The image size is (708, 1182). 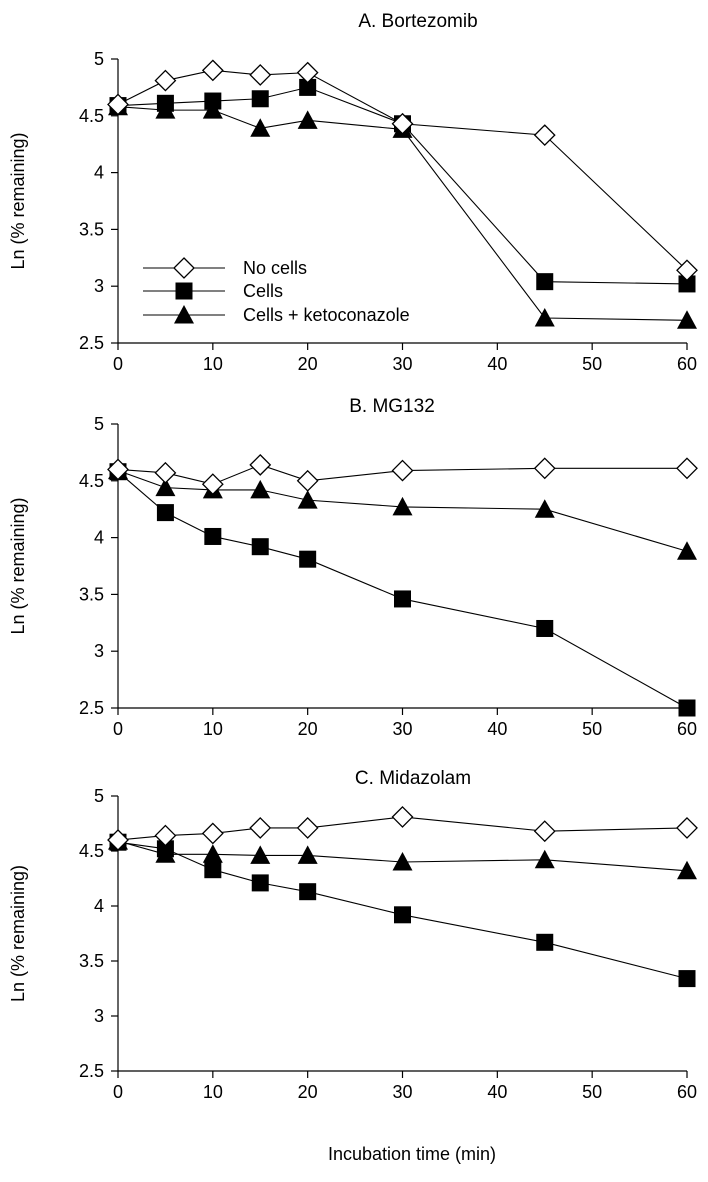 What do you see at coordinates (263, 291) in the screenshot?
I see `legend-label: Cells` at bounding box center [263, 291].